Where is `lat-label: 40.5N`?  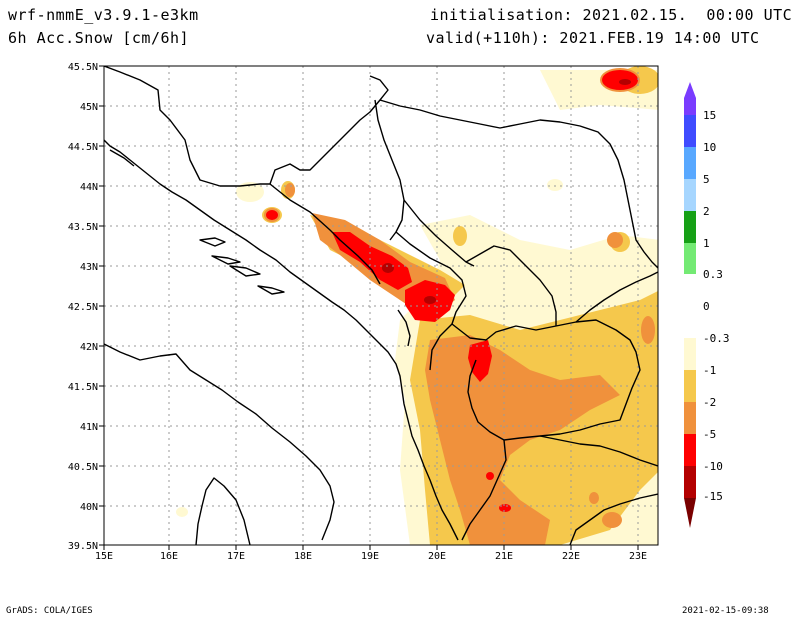
lat-label: 40.5N is located at coordinates (83, 467).